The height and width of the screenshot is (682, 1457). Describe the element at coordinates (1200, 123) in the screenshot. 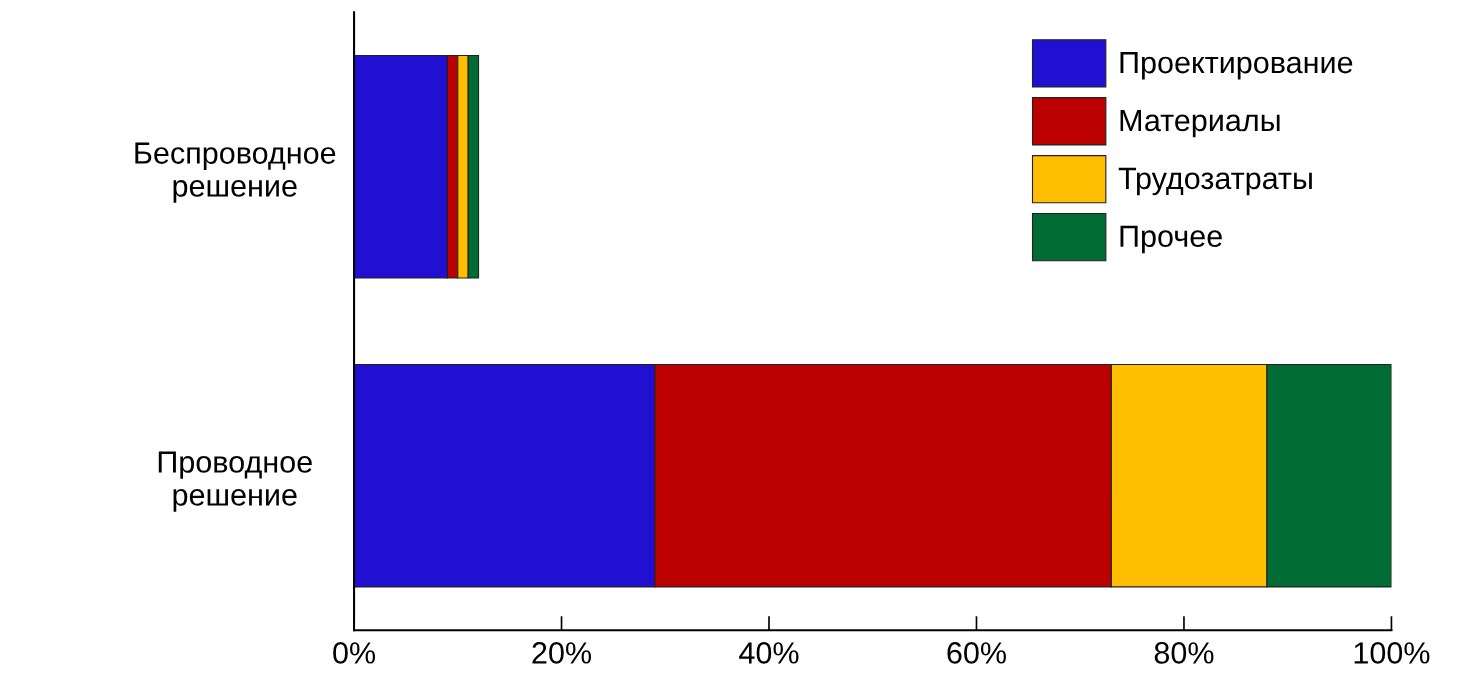

I see `legend-label: Материалы` at that location.